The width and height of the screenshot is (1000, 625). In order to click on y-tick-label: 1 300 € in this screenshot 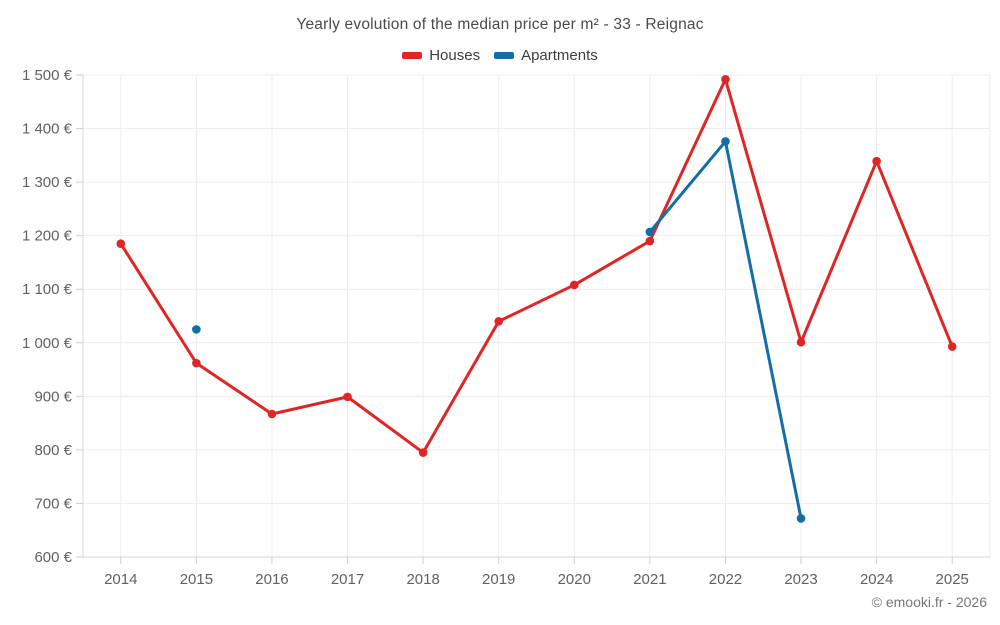, I will do `click(47, 182)`.